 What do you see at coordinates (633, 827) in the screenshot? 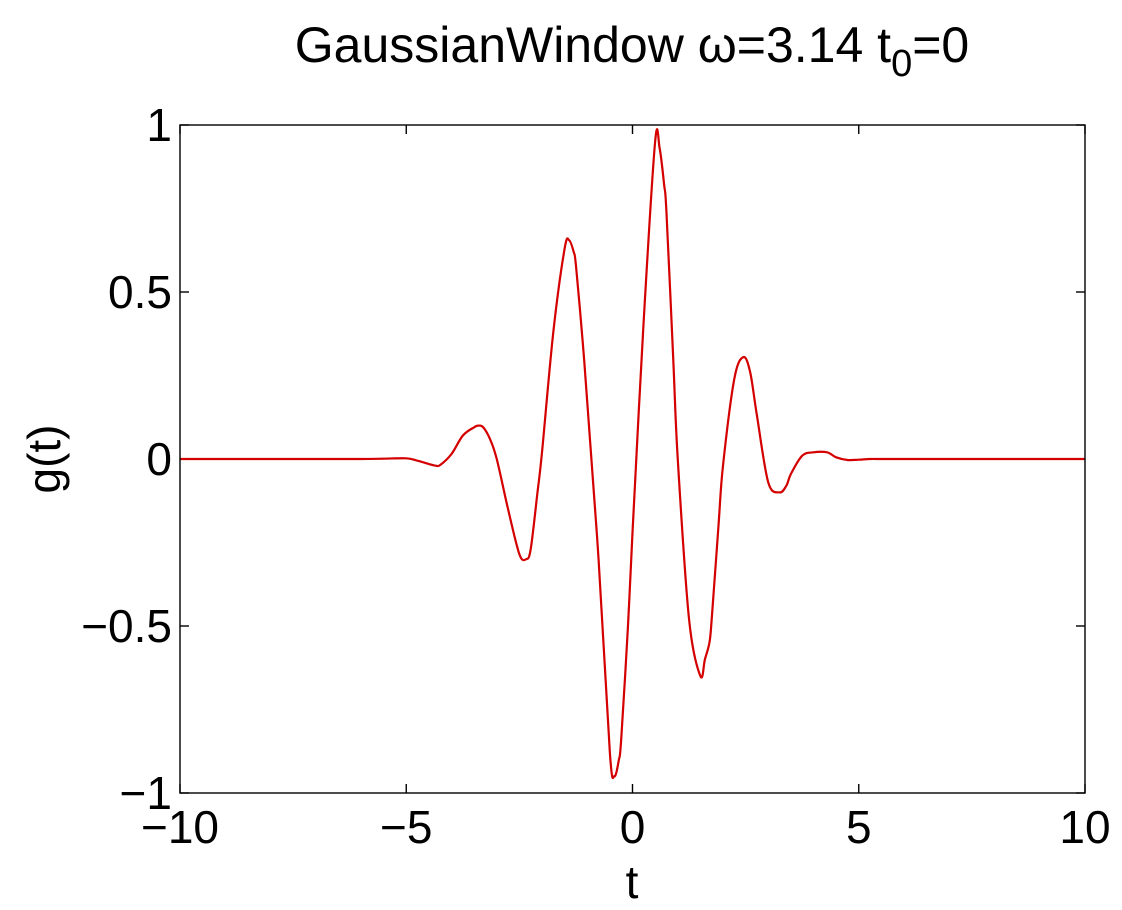
I see `x-tick-label: 0` at bounding box center [633, 827].